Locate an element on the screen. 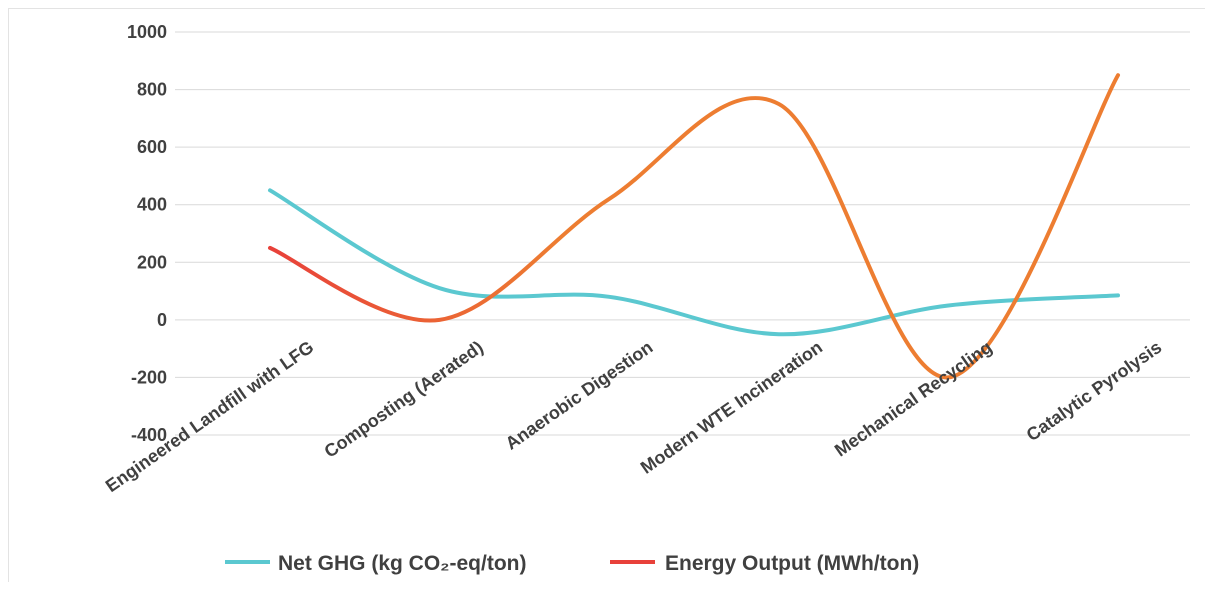  x-category-label: Composting (Aerated) is located at coordinates (404, 399).